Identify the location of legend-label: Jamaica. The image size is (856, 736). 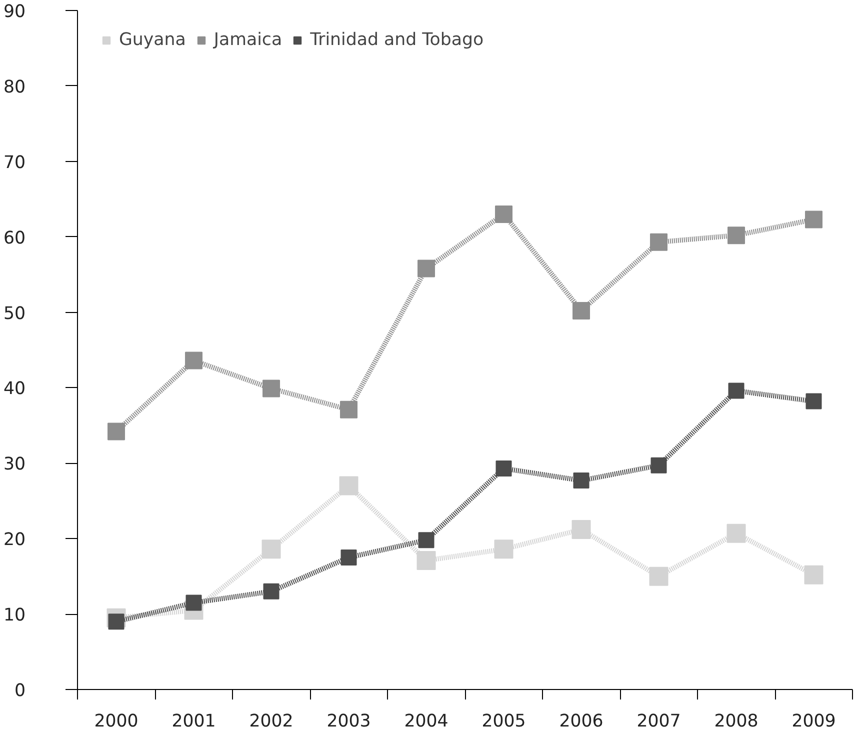
(248, 40).